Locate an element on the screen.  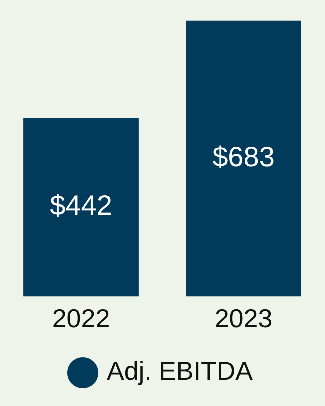
data-label: $442 is located at coordinates (81, 206).